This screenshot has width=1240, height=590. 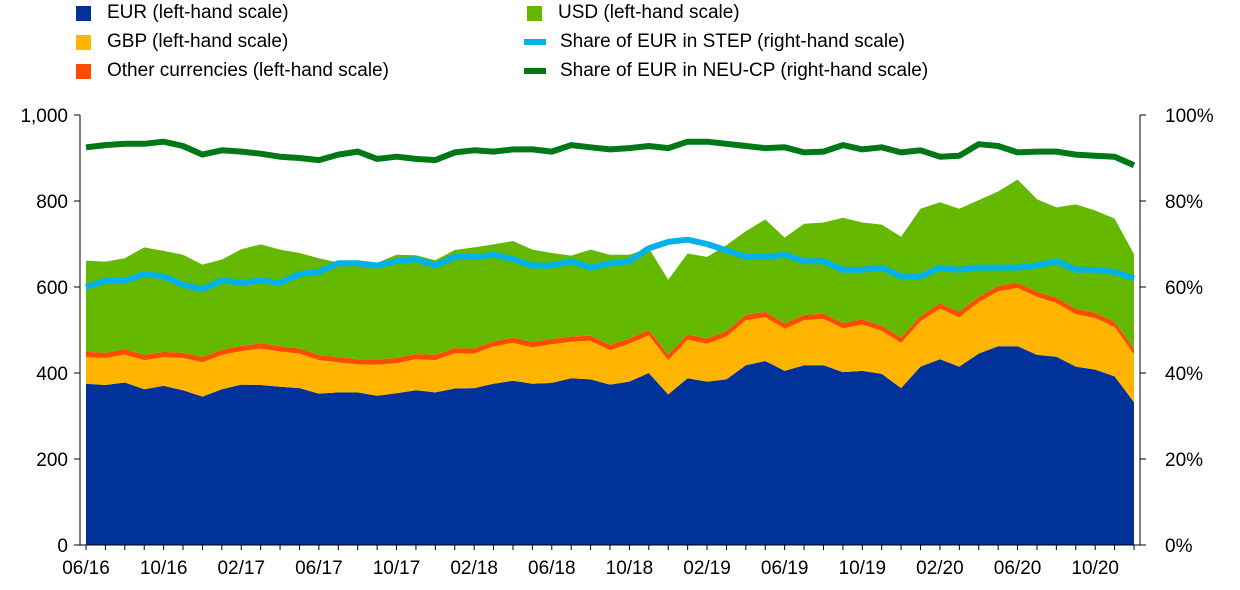 I want to click on right-tick-label: 20%, so click(x=1184, y=460).